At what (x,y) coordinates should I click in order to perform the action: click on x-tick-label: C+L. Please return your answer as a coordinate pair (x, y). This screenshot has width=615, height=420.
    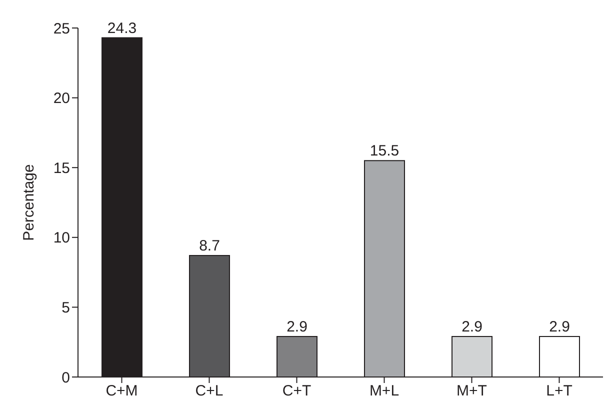
    Looking at the image, I should click on (209, 391).